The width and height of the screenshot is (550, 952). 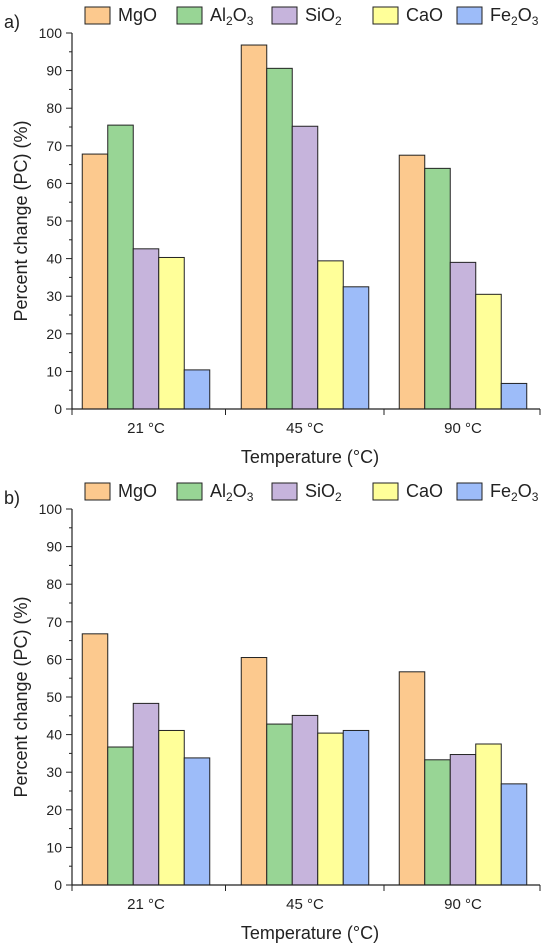 I want to click on panel-label: b), so click(x=12, y=498).